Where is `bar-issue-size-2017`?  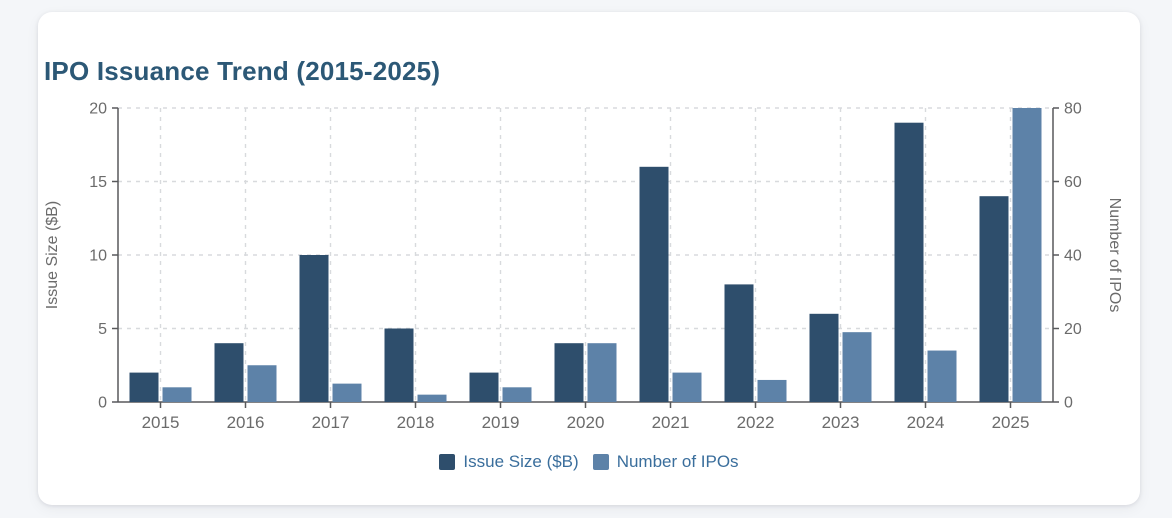
bar-issue-size-2017 is located at coordinates (314, 328).